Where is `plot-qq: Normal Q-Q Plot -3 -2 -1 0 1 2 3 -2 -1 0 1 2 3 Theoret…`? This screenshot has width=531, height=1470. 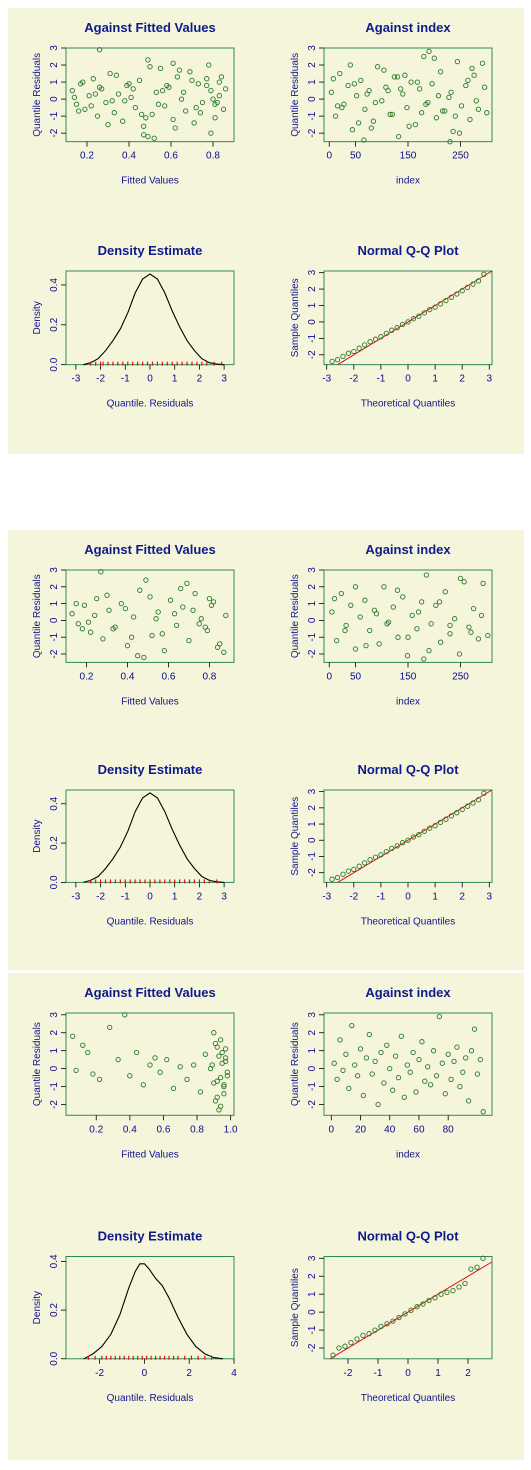
plot-qq: Normal Q-Q Plot -3 -2 -1 0 1 2 3 -2 -1 0 1 2 3 Theoret… is located at coordinates (391, 844).